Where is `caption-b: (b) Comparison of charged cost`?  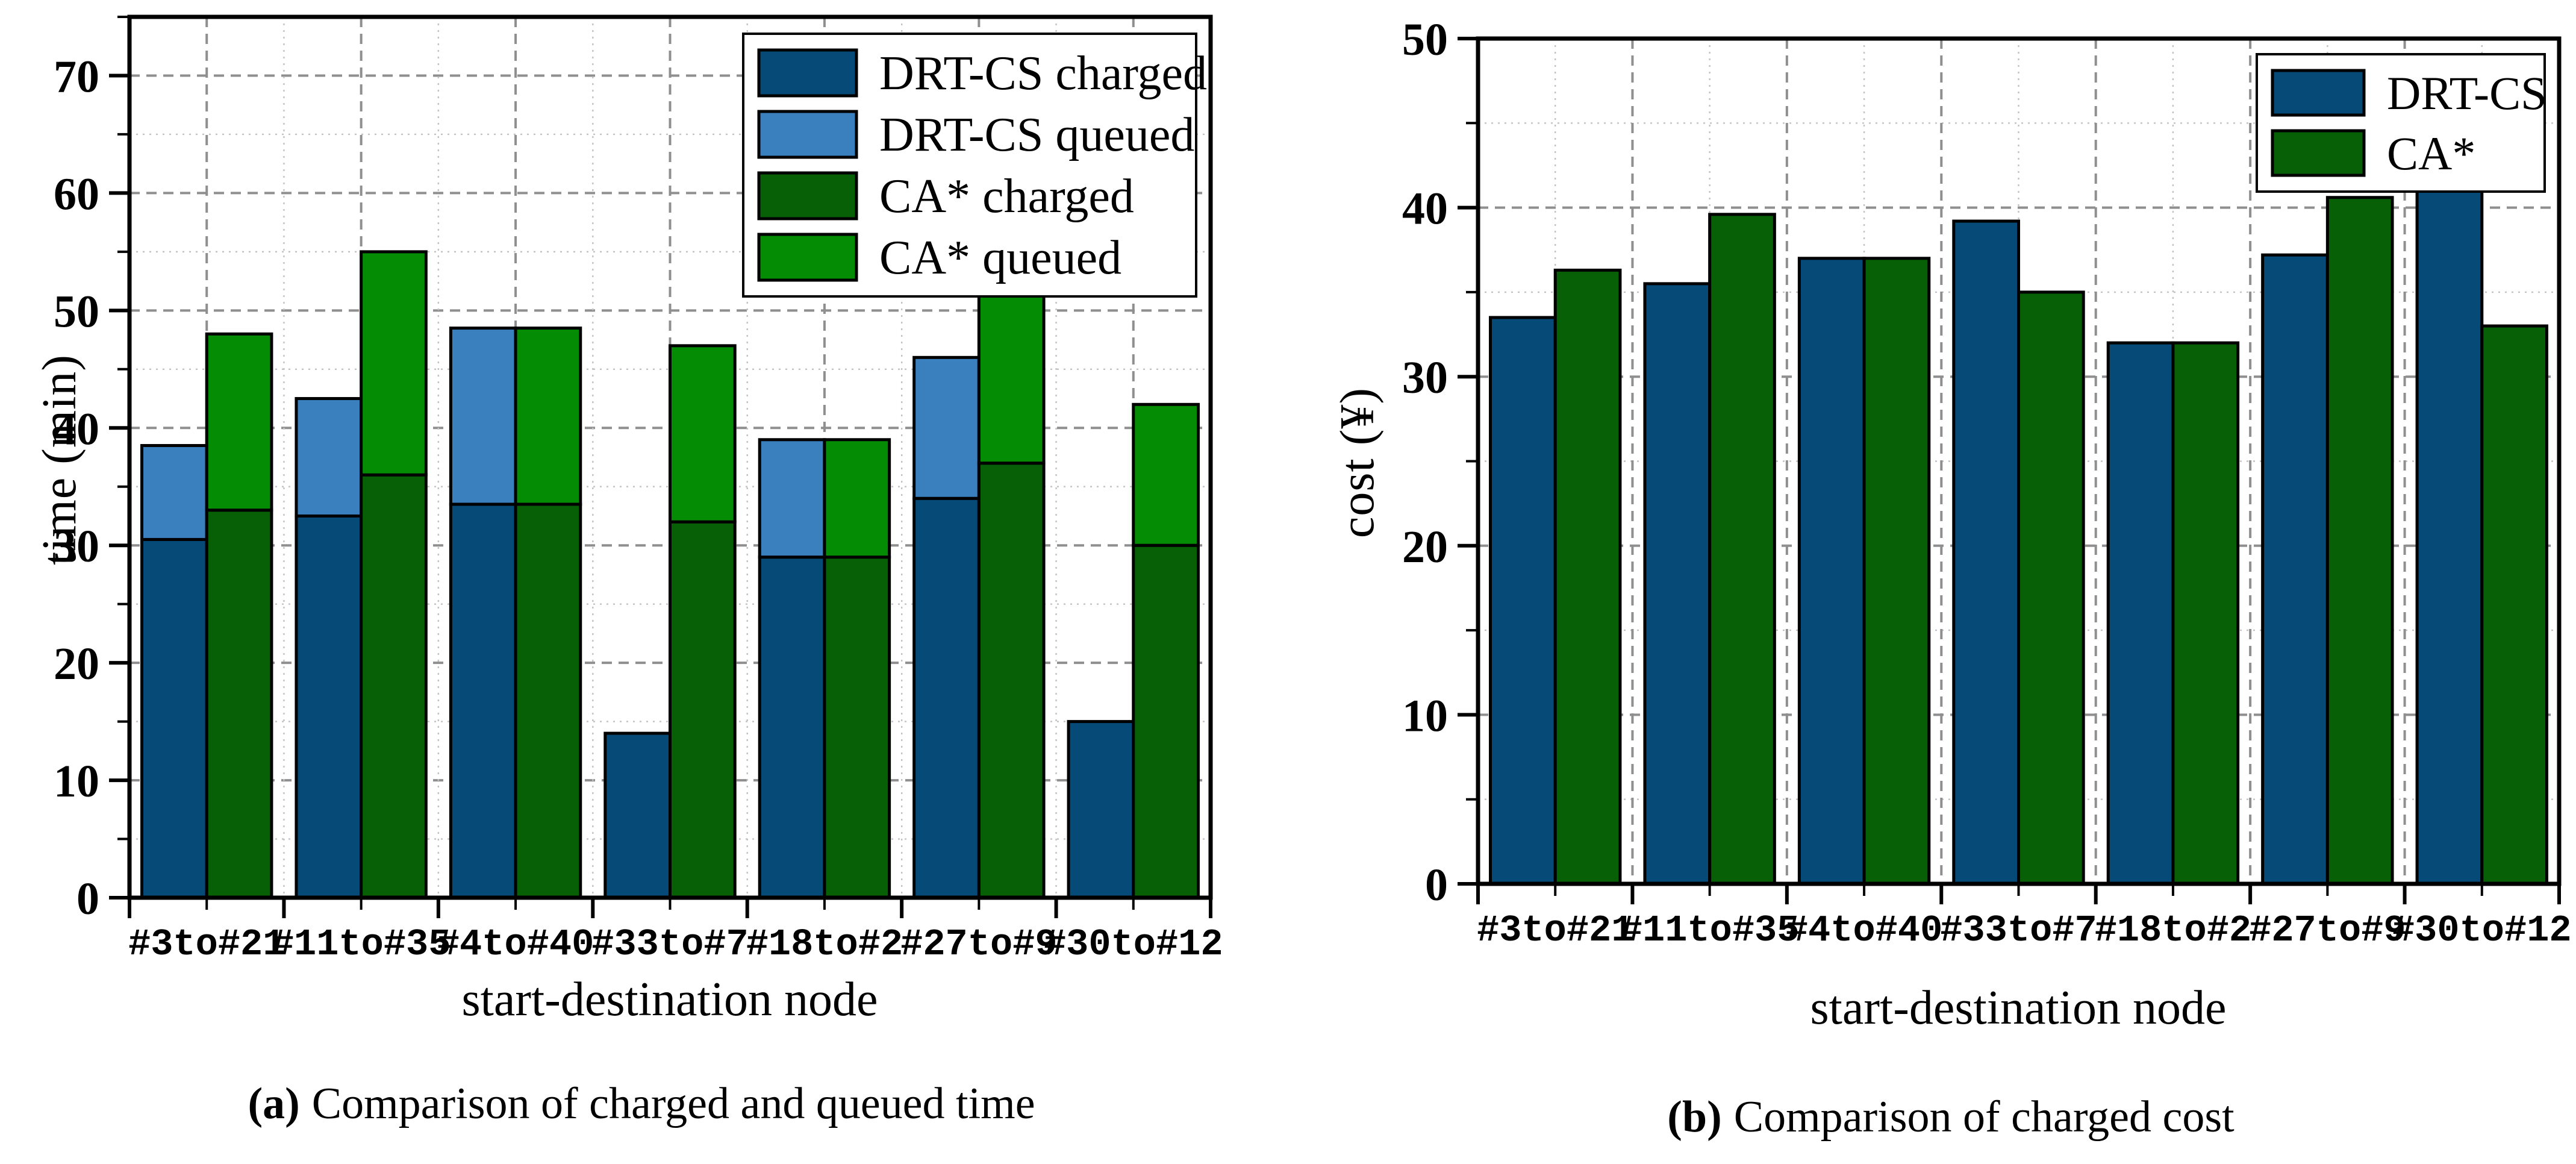
caption-b: (b) Comparison of charged cost is located at coordinates (1951, 1118).